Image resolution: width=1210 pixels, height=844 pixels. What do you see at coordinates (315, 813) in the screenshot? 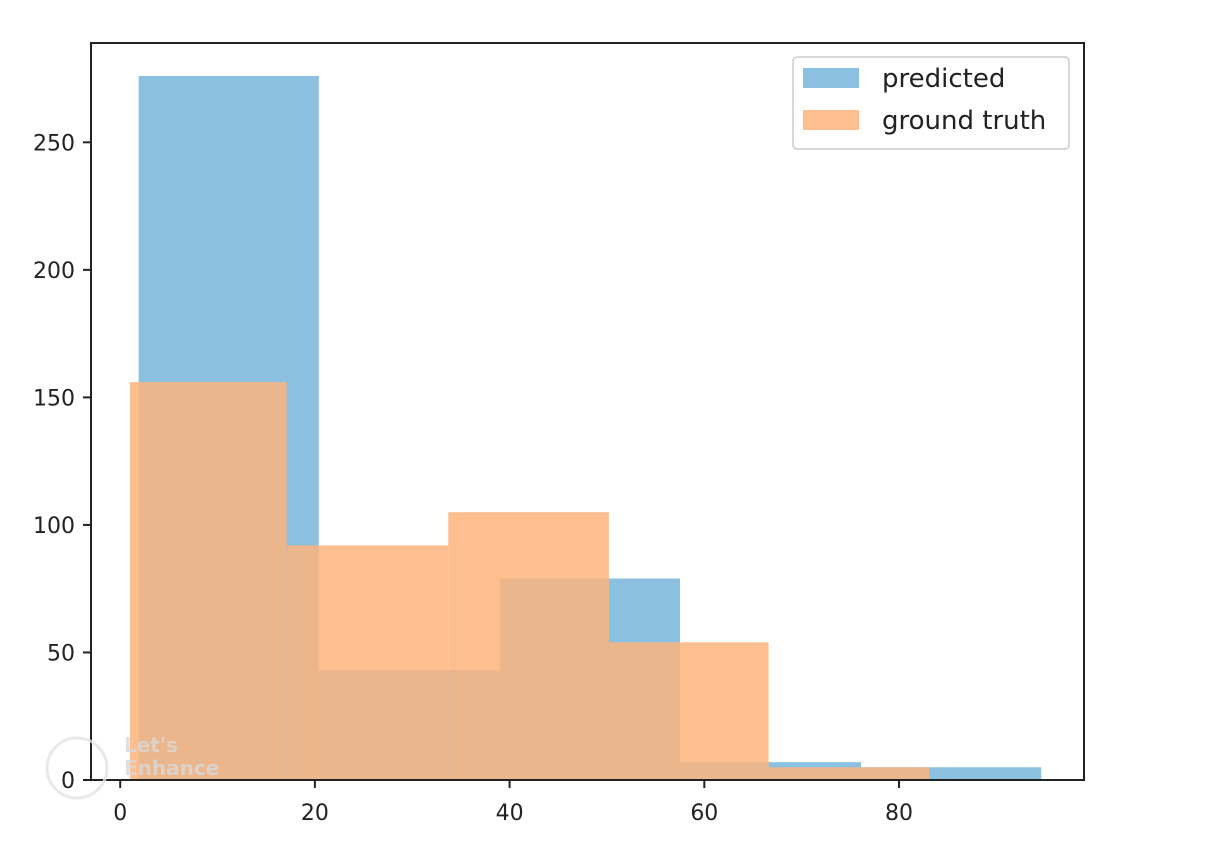
I see `x-tick-label: 20` at bounding box center [315, 813].